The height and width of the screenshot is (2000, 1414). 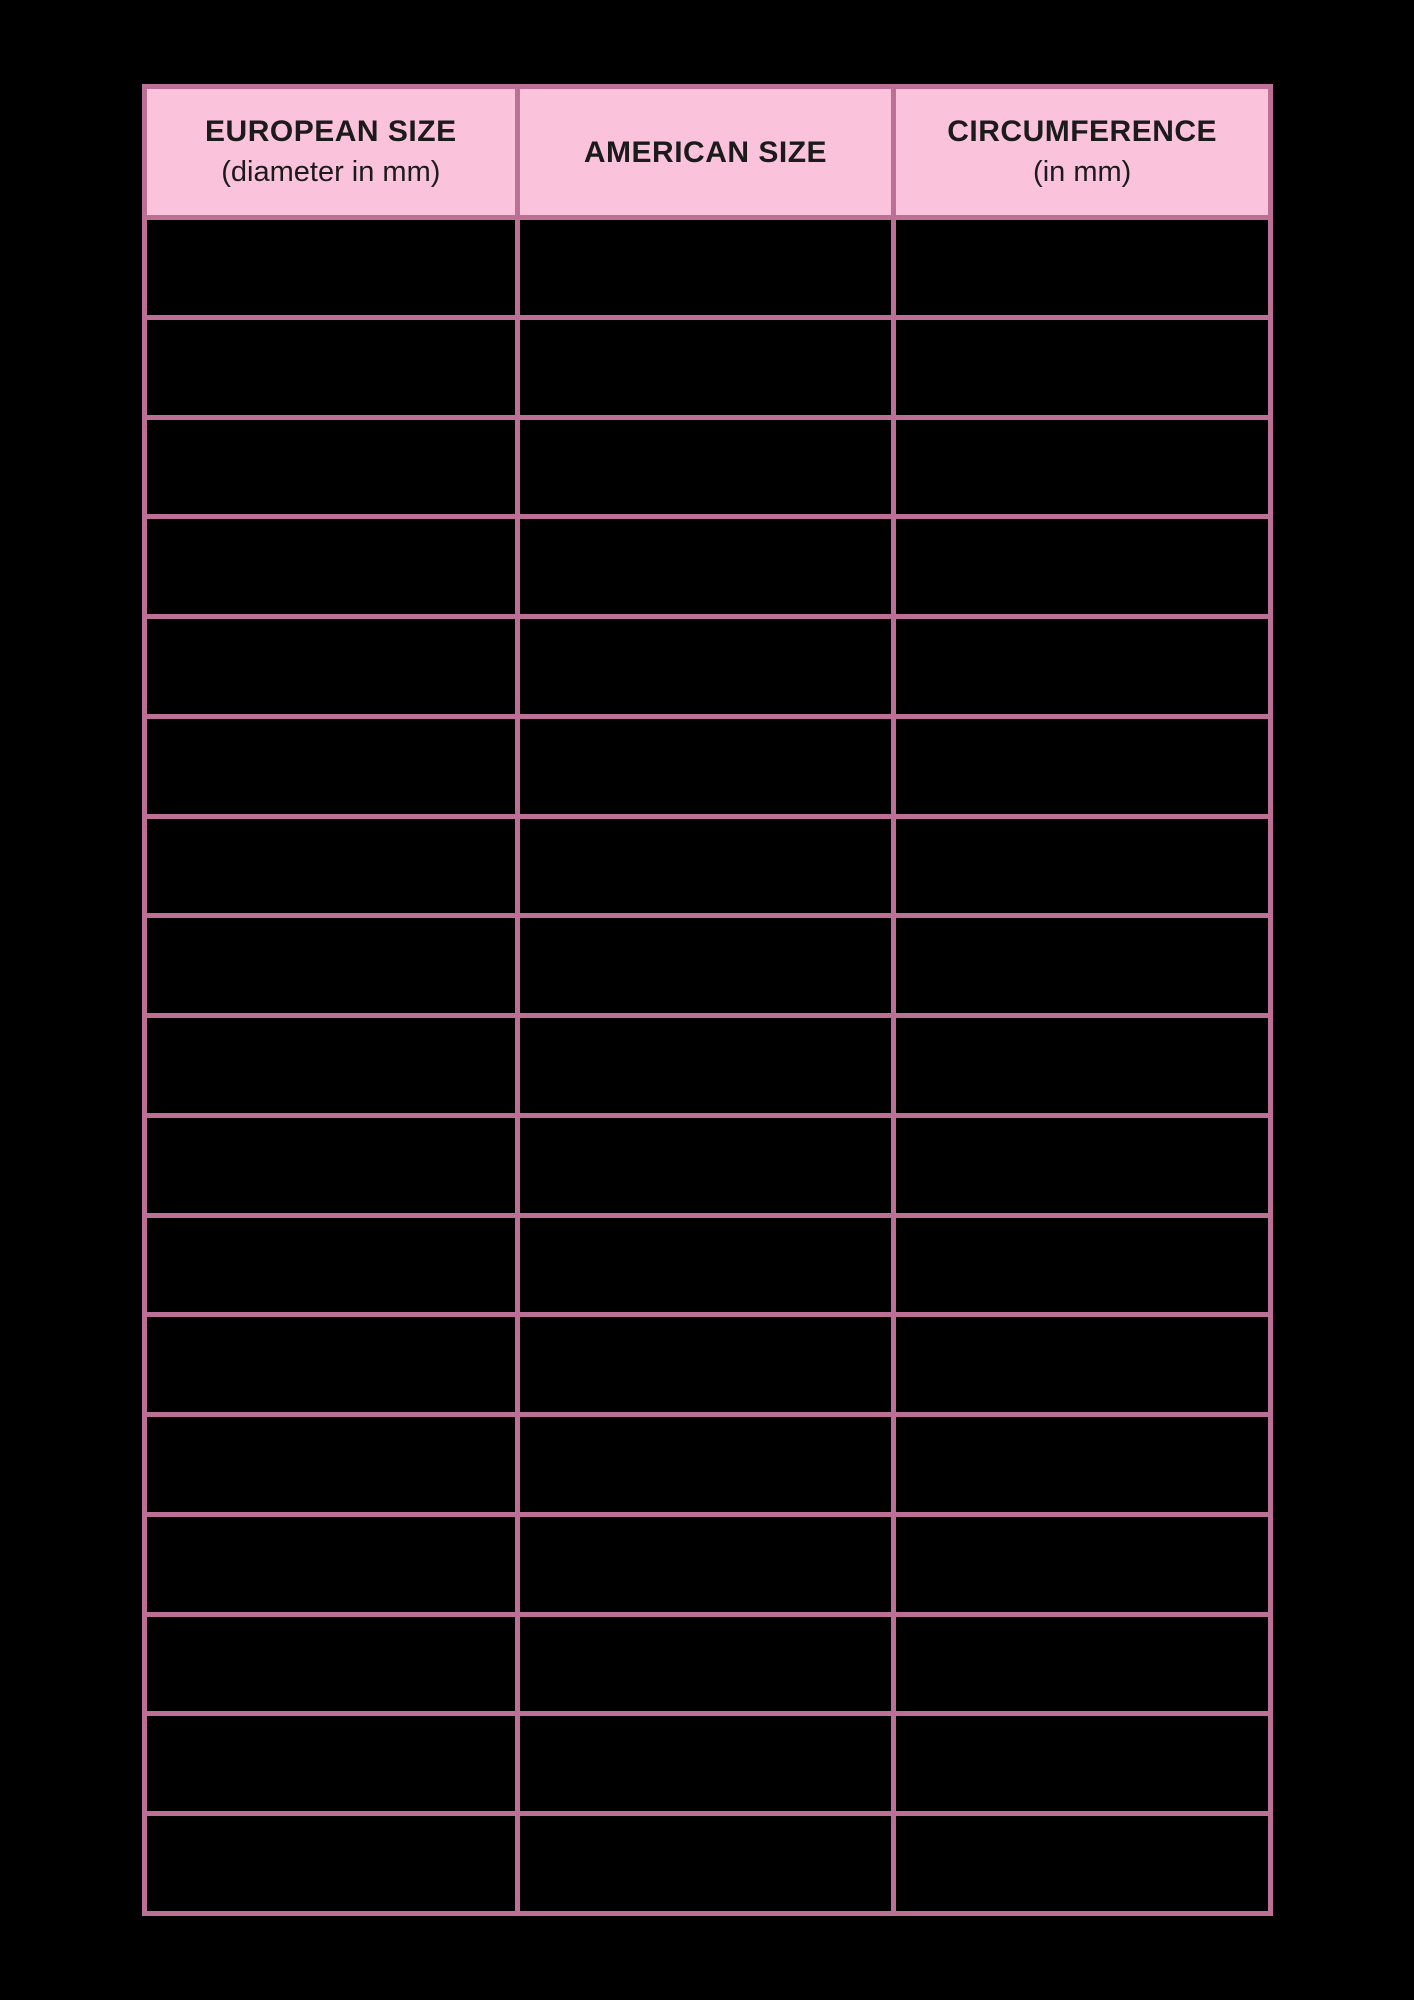 I want to click on column-title-circumference: CIRCUMFERENCE, so click(x=1082, y=132).